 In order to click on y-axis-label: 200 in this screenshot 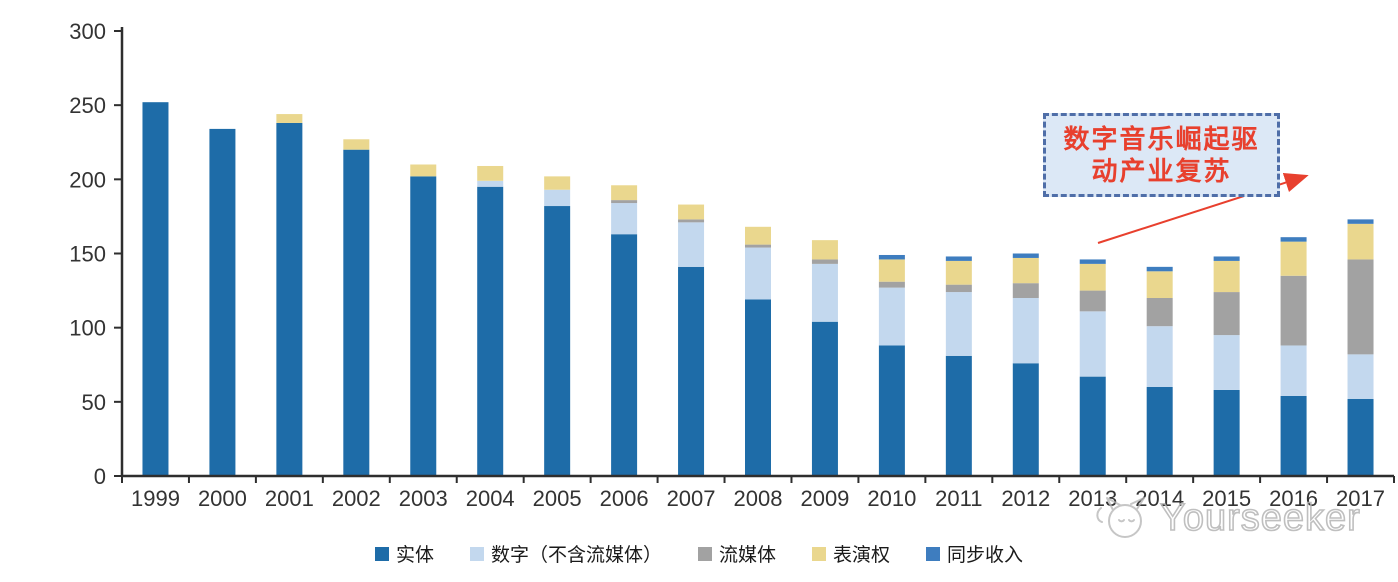, I will do `click(87, 179)`.